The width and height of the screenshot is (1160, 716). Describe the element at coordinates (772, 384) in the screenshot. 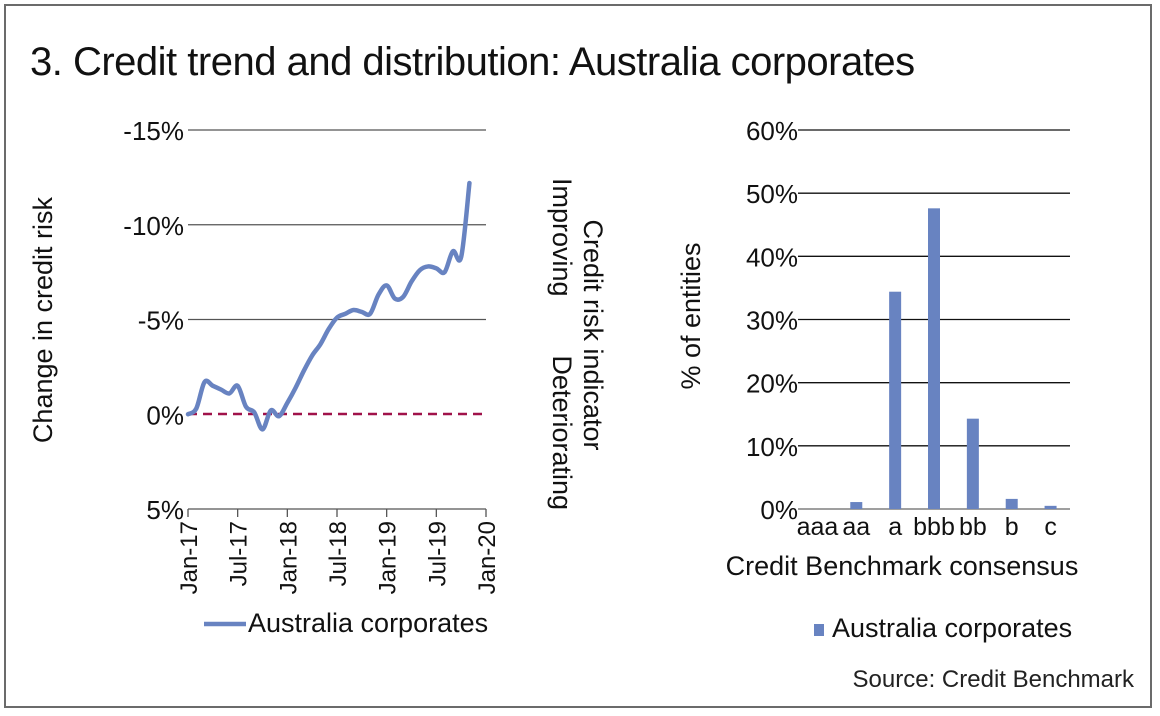

I see `y-tick-label: 20%` at that location.